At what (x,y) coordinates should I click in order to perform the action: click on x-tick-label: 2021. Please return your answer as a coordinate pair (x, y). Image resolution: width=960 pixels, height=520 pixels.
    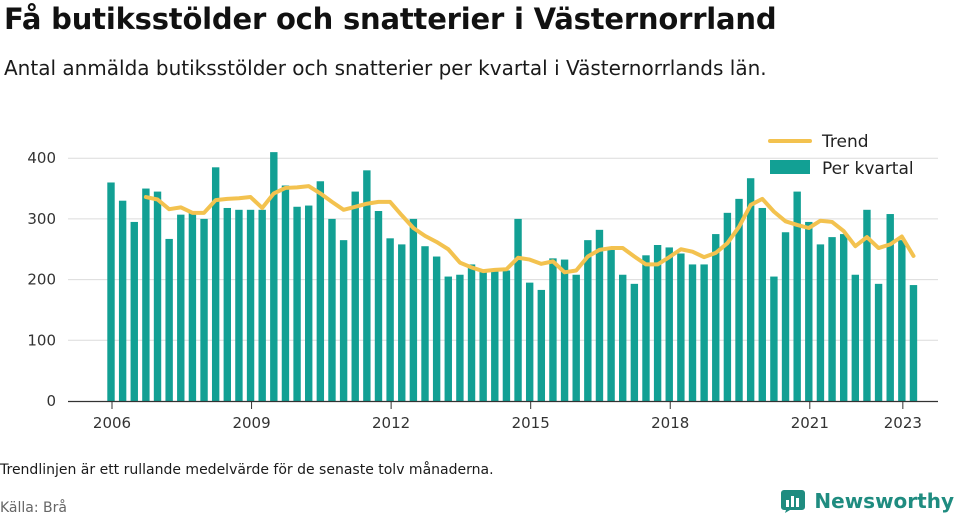
    Looking at the image, I should click on (810, 423).